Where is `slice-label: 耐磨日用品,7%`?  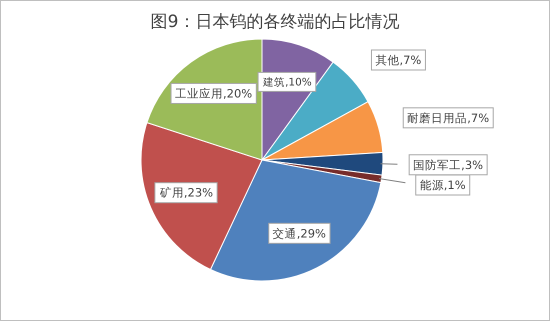 slice-label: 耐磨日用品,7% is located at coordinates (448, 117).